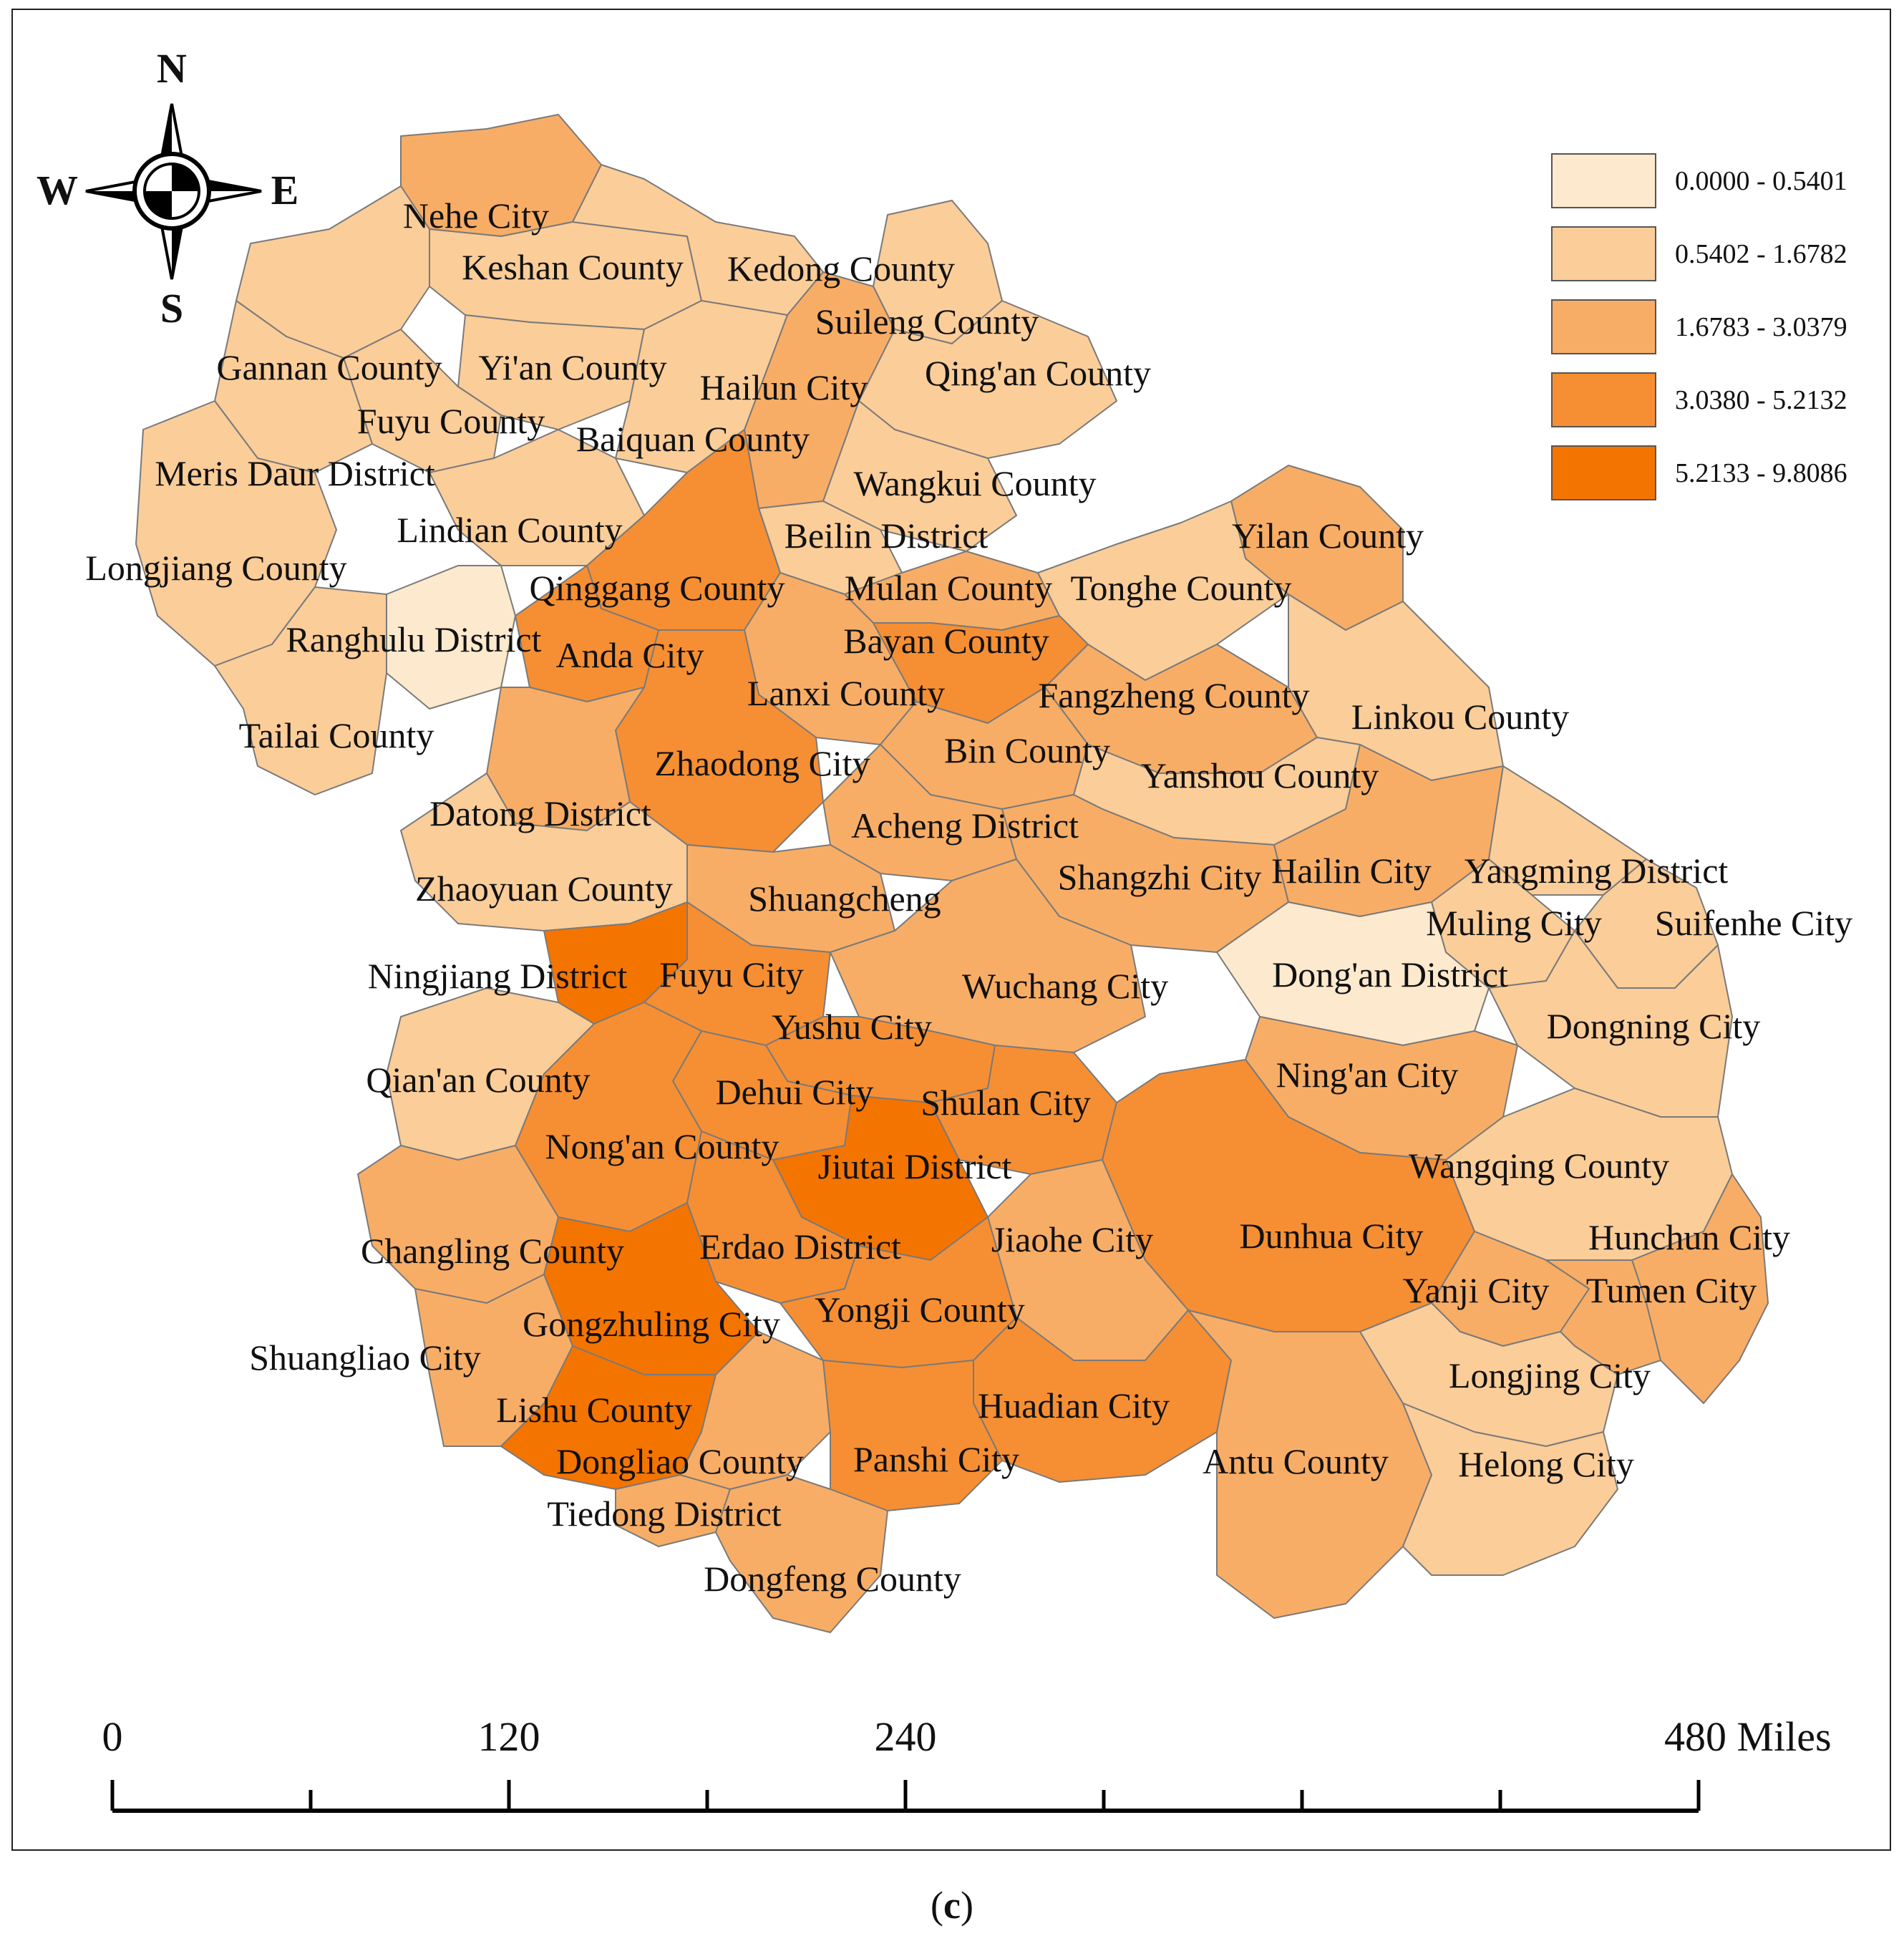  I want to click on region-label-panshi-city: Panshi City, so click(936, 1459).